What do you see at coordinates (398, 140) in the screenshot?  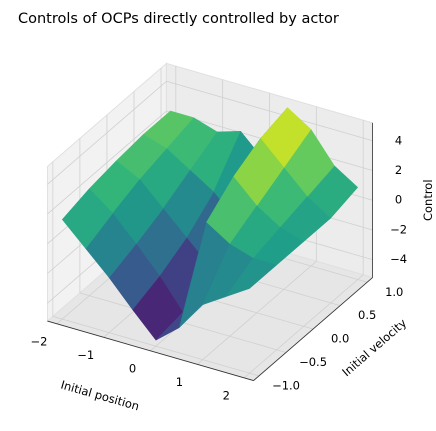 I see `z-tick-label: 4` at bounding box center [398, 140].